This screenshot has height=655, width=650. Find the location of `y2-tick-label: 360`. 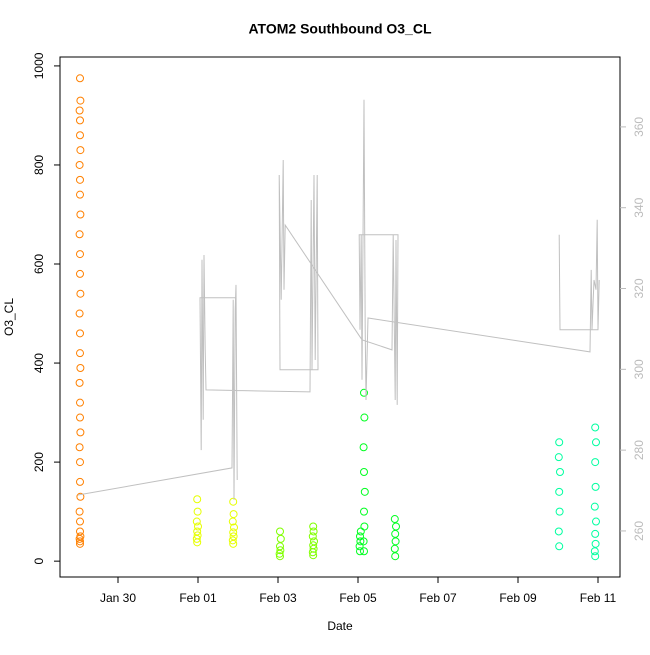

y2-tick-label: 360 is located at coordinates (639, 127).